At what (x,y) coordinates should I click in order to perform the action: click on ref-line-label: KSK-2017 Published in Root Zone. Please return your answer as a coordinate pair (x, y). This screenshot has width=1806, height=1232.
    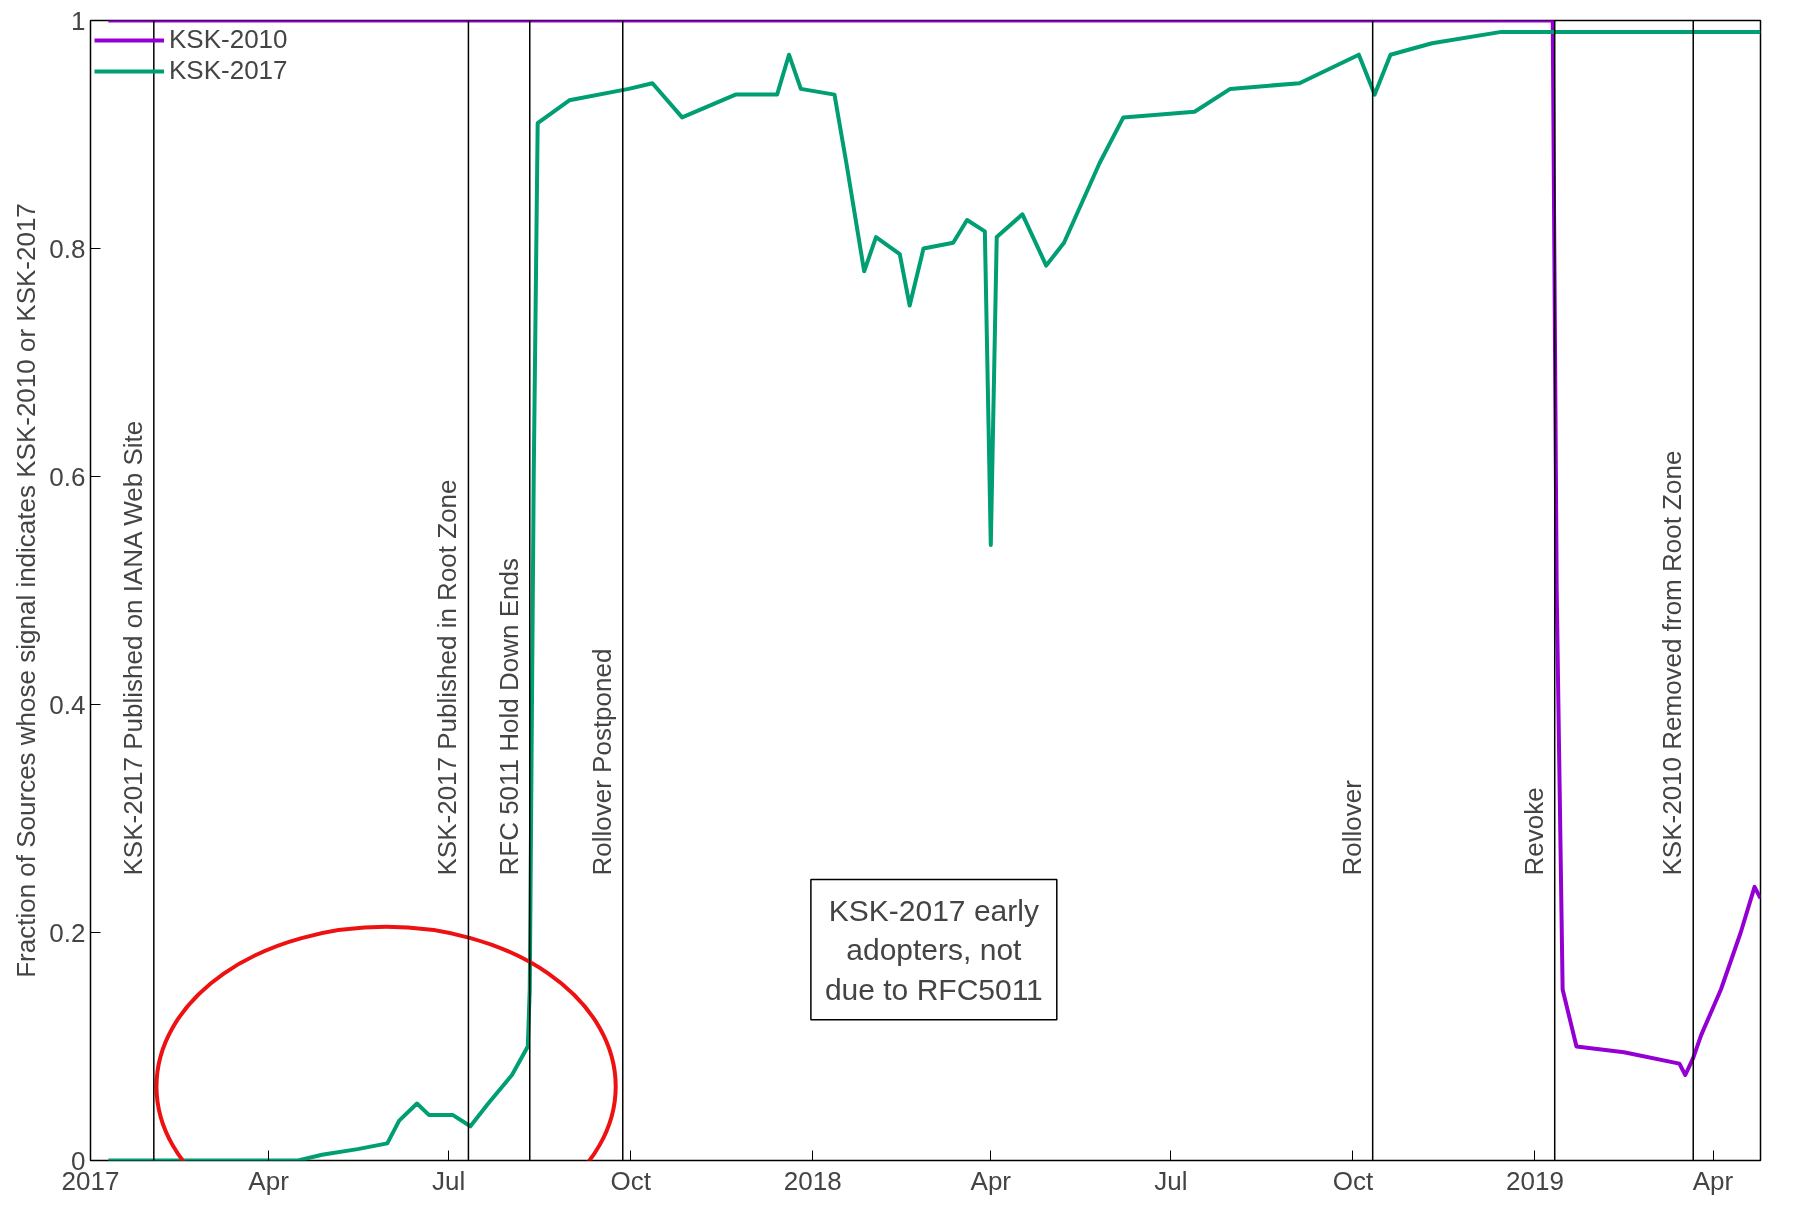
    Looking at the image, I should click on (447, 677).